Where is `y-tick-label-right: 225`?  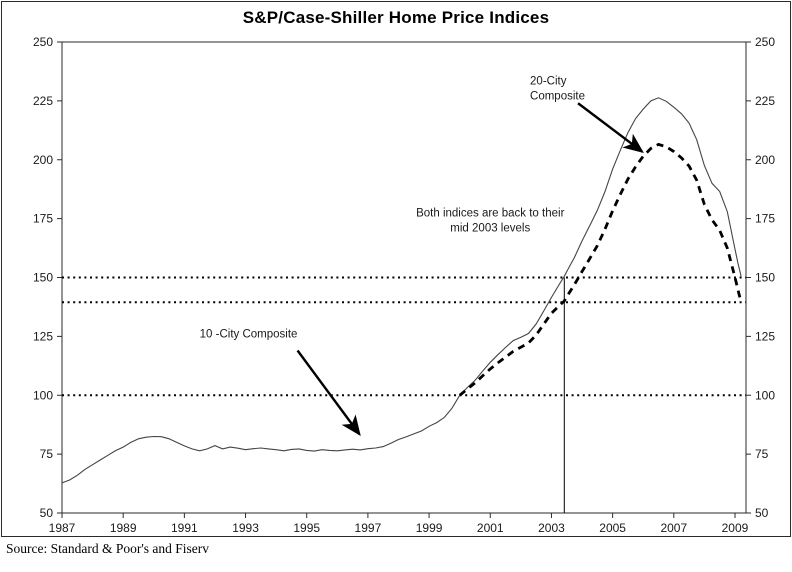
y-tick-label-right: 225 is located at coordinates (765, 101).